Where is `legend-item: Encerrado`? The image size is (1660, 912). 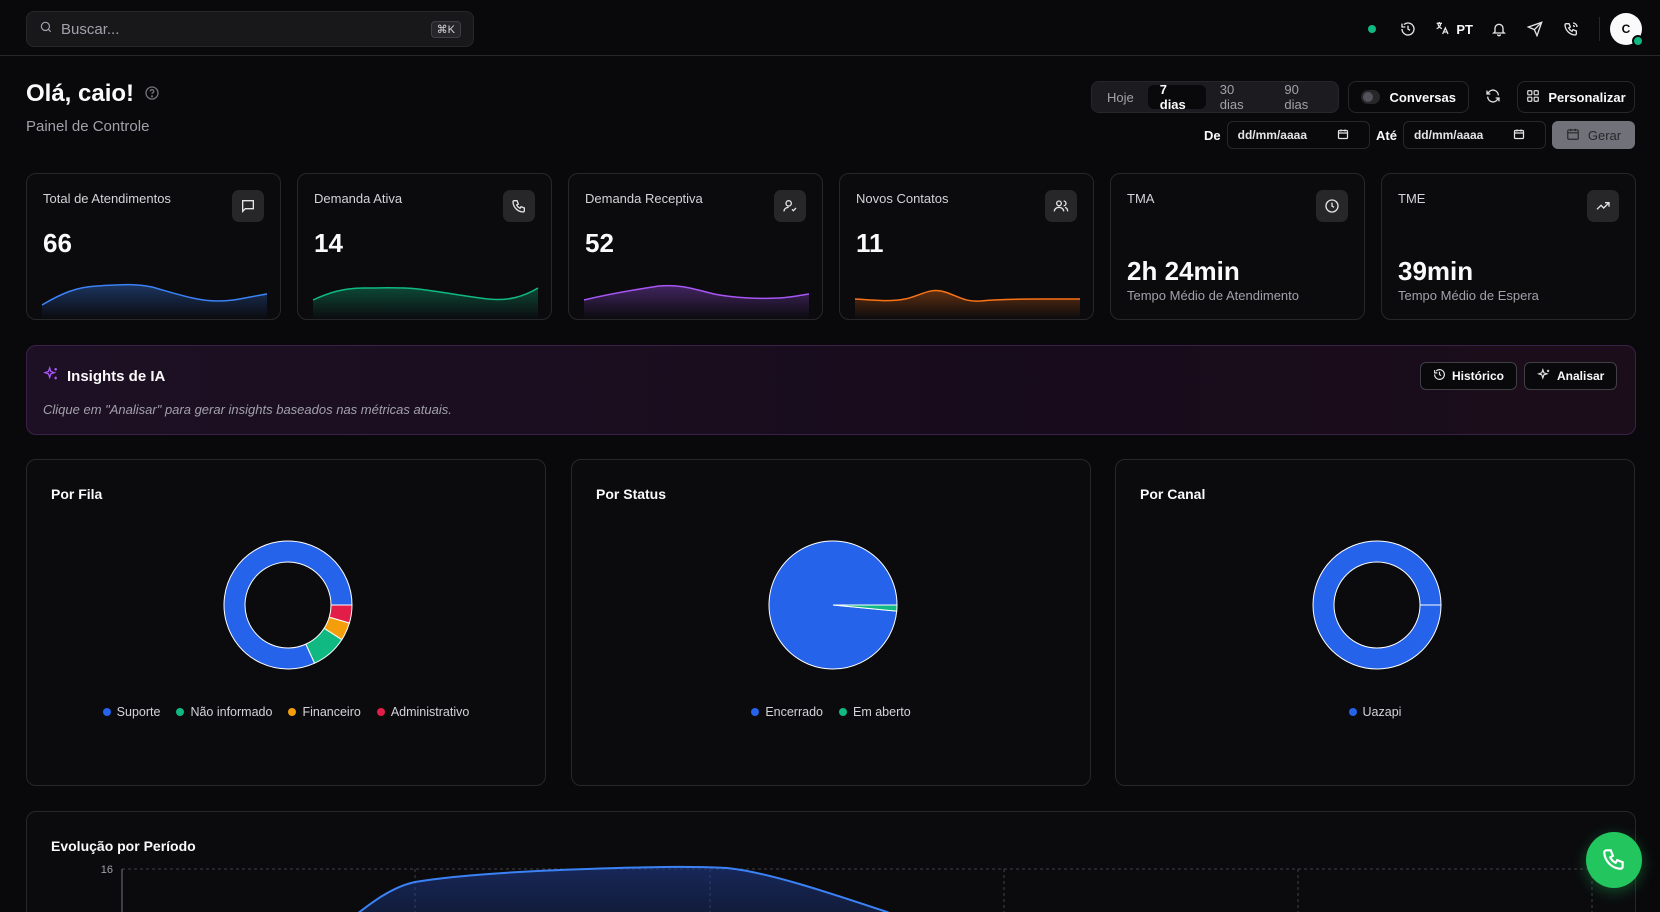 legend-item: Encerrado is located at coordinates (787, 712).